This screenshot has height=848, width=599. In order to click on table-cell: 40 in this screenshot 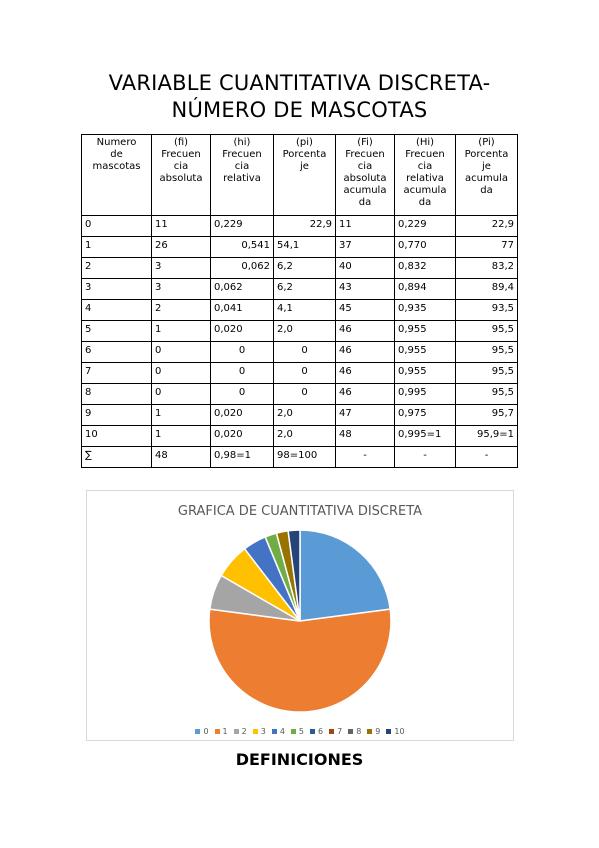, I will do `click(365, 268)`.